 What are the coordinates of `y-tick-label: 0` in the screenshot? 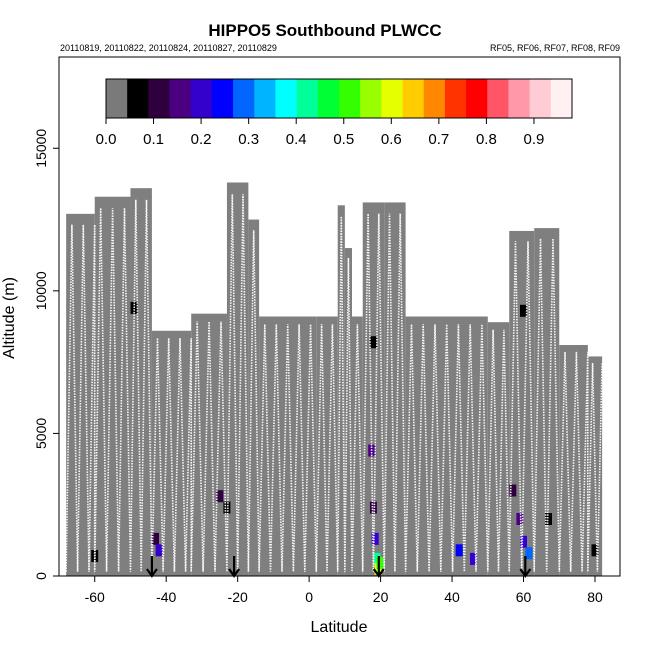 It's located at (41, 576).